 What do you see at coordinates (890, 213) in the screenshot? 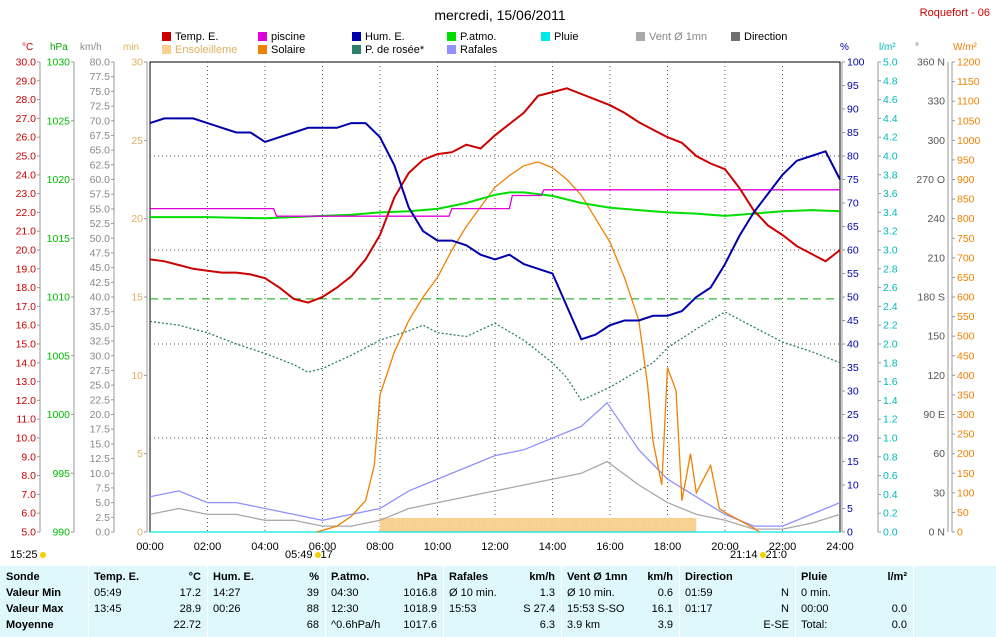
I see `rain-axis-tick-label: 3.4` at bounding box center [890, 213].